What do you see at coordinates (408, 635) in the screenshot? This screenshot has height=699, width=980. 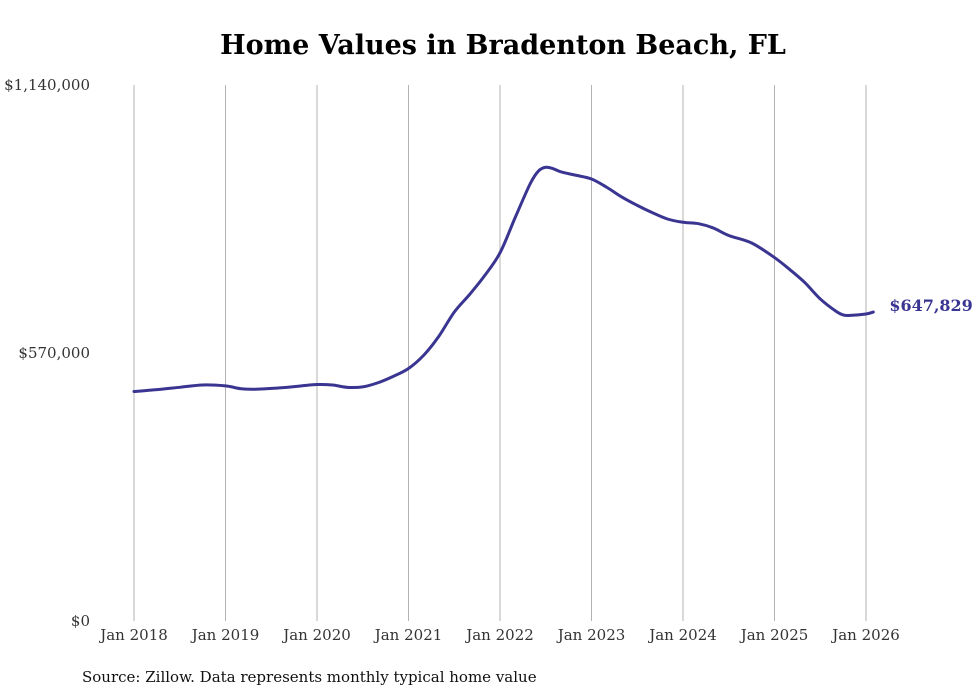 I see `x-tick-label: Jan 2021` at bounding box center [408, 635].